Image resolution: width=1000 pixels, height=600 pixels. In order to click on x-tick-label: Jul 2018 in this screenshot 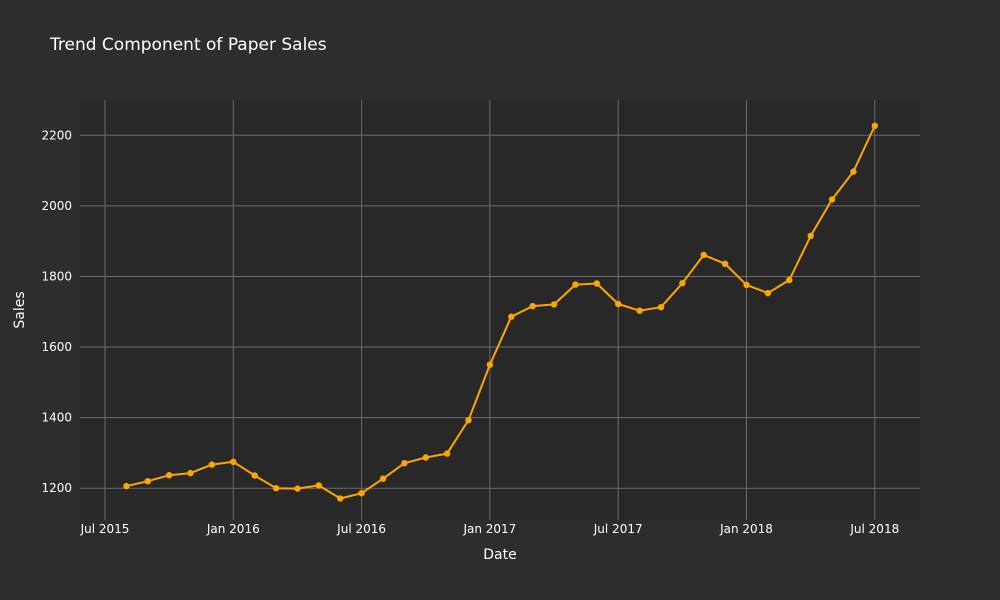, I will do `click(874, 529)`.